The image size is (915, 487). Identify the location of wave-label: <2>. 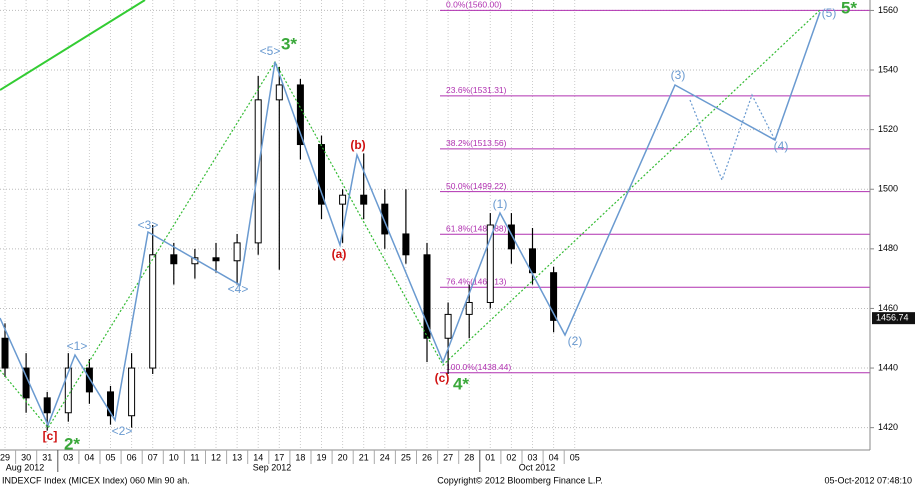
(122, 431).